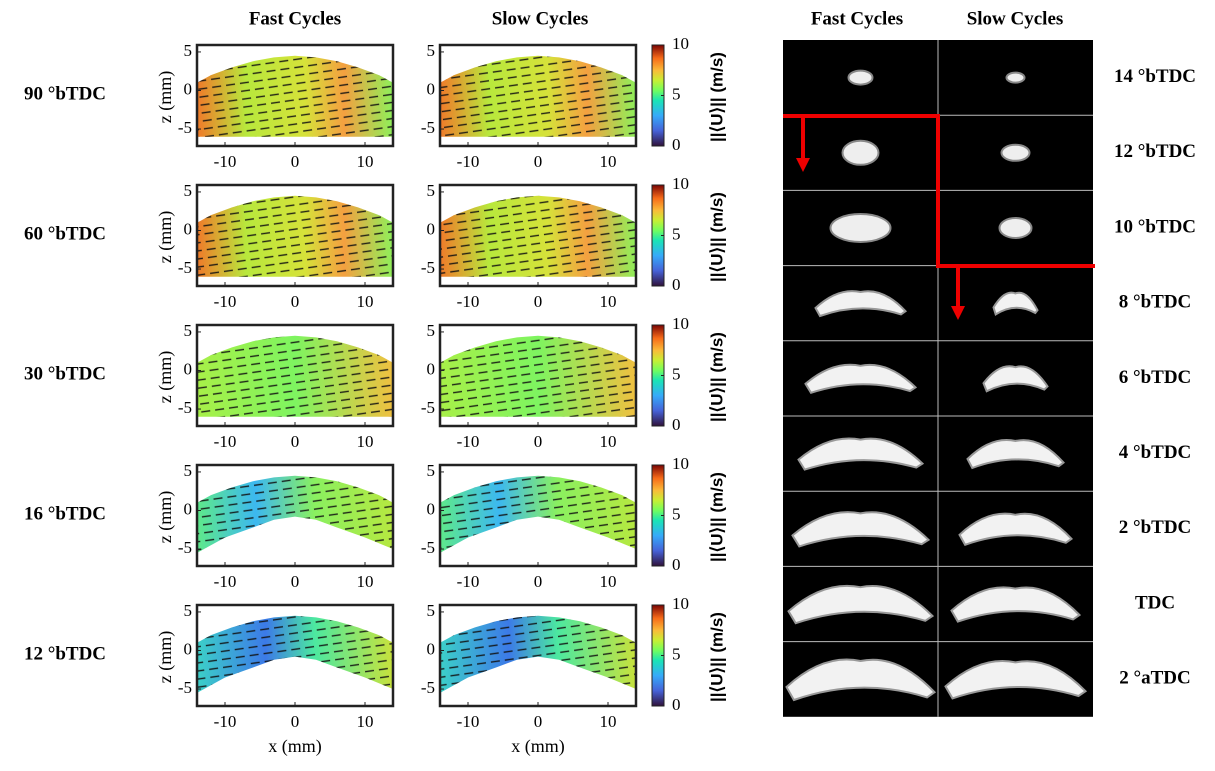  Describe the element at coordinates (1155, 602) in the screenshot. I see `row-label: TDC` at that location.